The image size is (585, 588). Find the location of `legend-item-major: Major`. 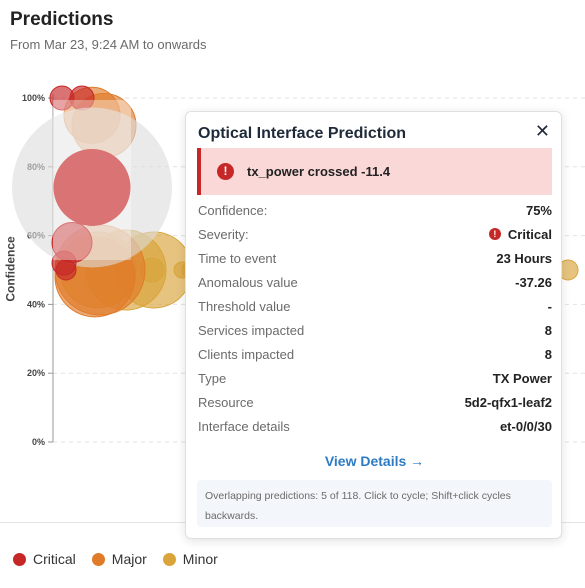

legend-item-major: Major is located at coordinates (119, 559).